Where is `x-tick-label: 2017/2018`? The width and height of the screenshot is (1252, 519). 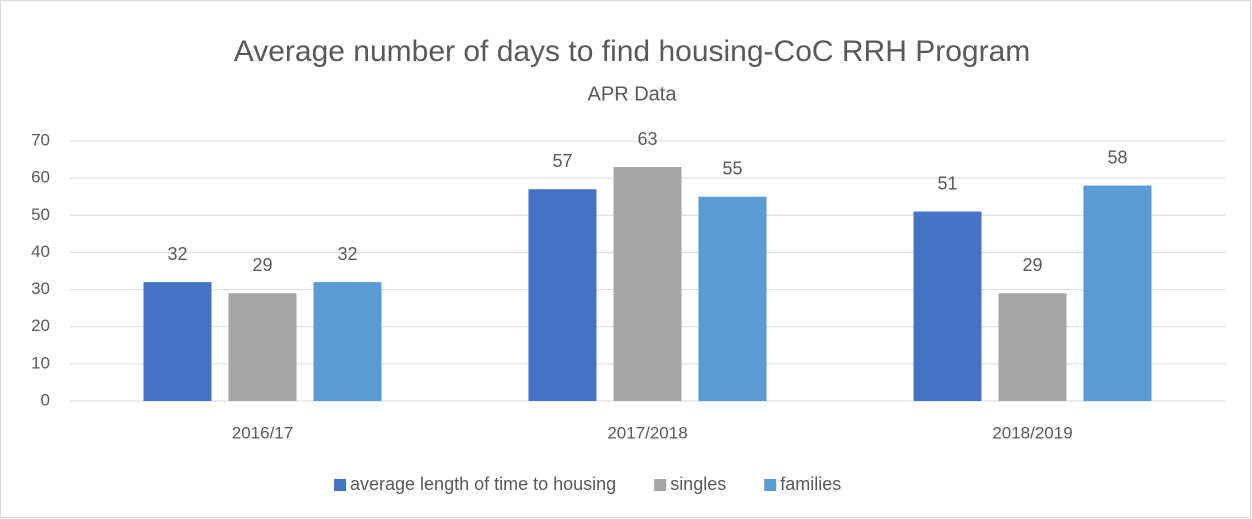
x-tick-label: 2017/2018 is located at coordinates (647, 432).